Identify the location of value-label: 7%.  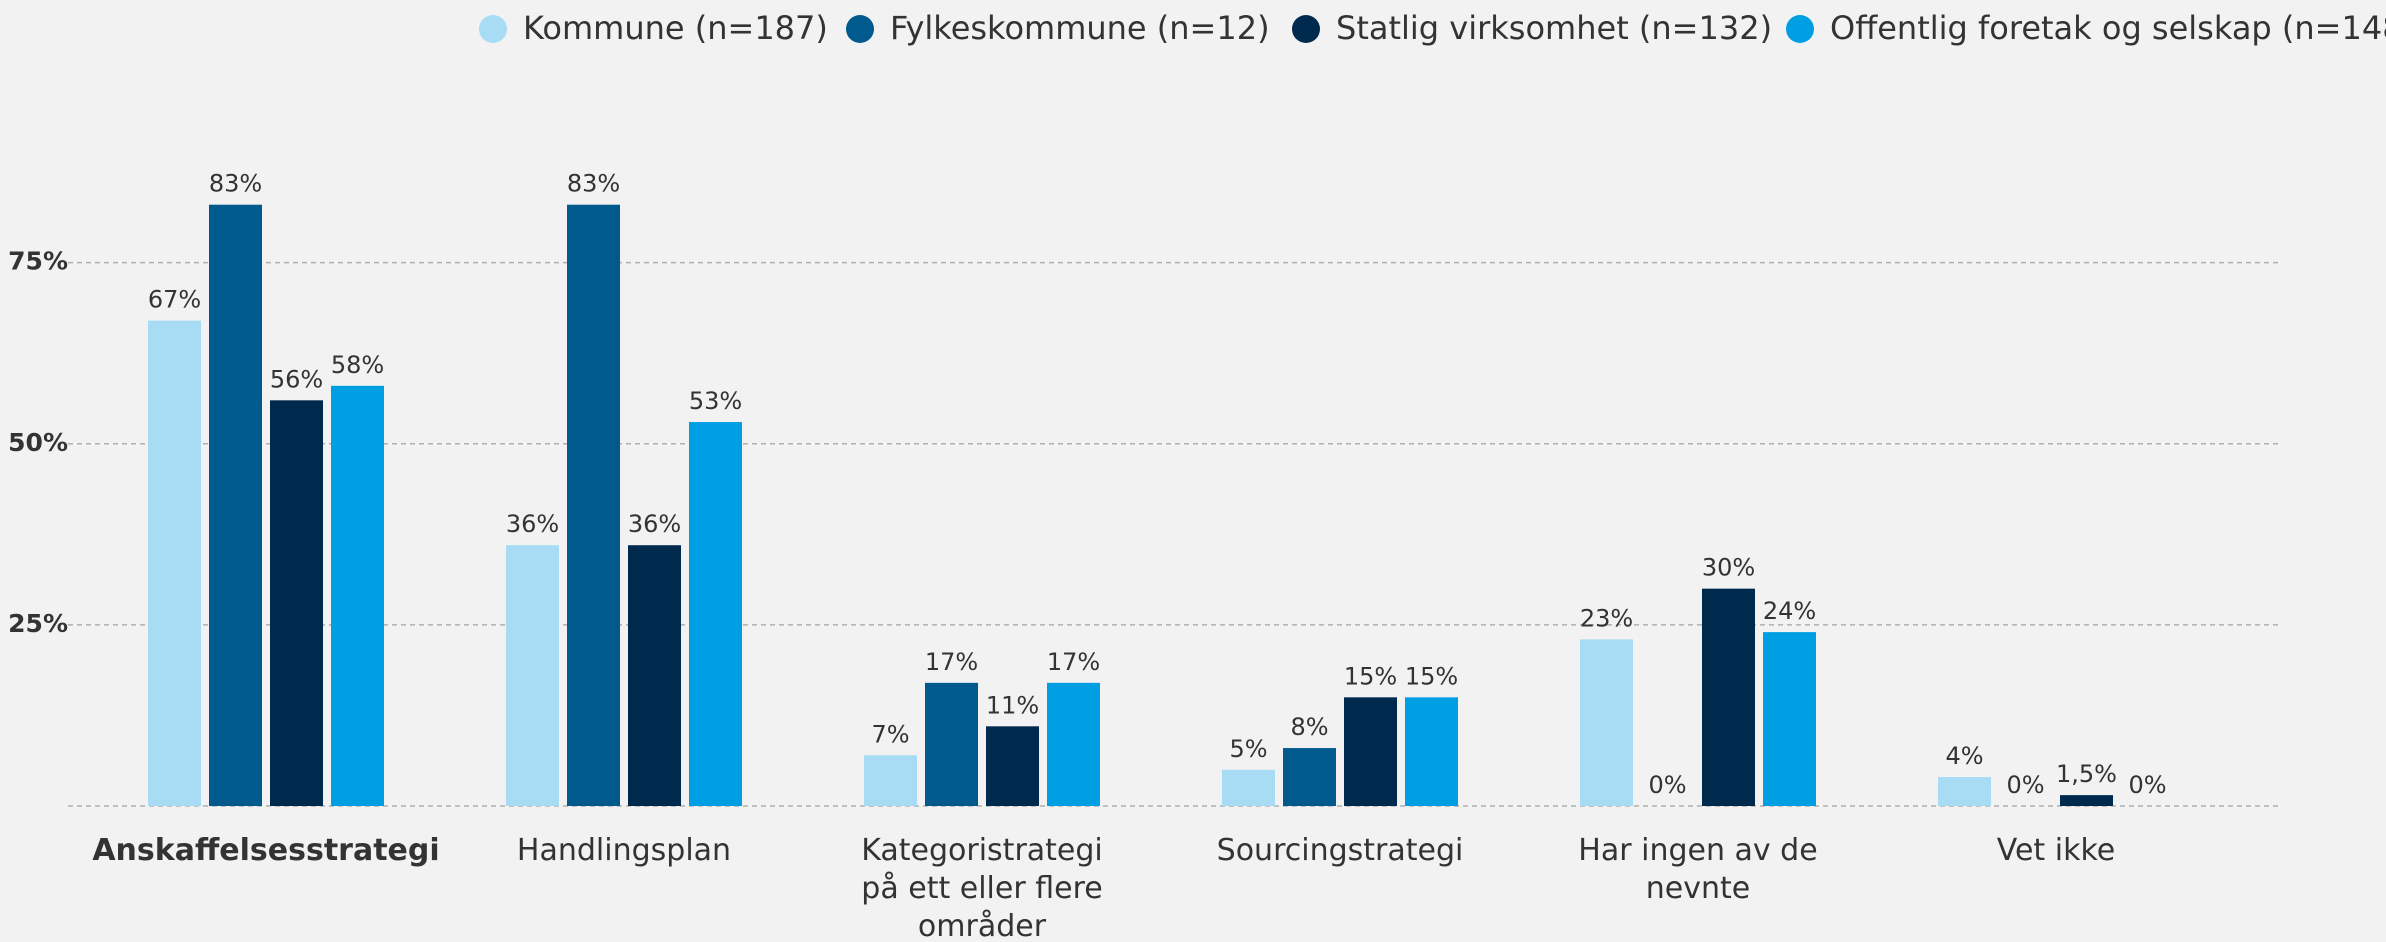
(890, 734).